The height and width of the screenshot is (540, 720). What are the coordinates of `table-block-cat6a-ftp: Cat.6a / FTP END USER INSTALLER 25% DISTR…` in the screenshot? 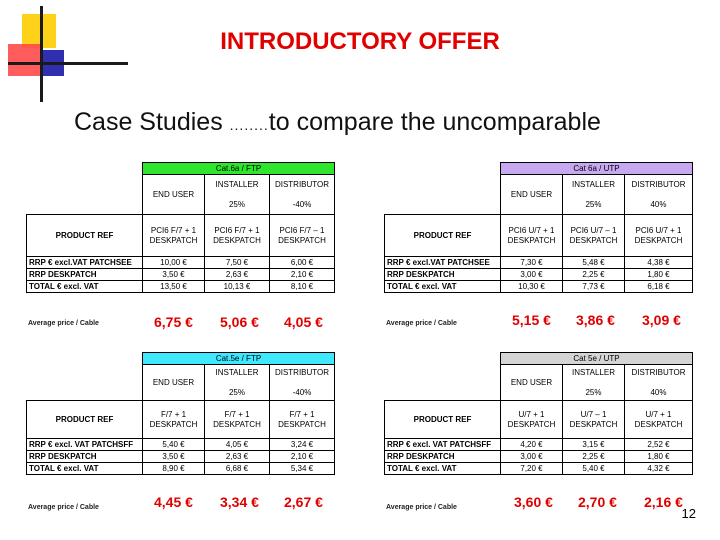 It's located at (180, 227).